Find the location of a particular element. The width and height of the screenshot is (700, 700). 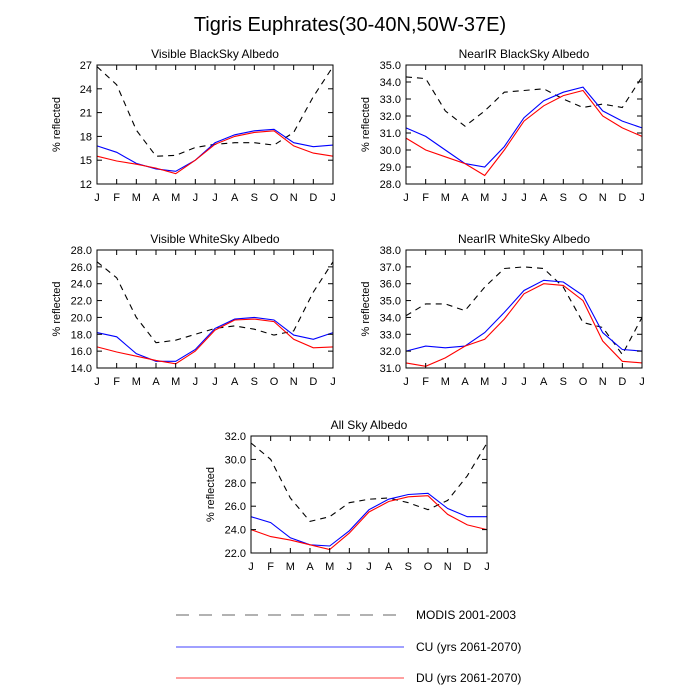

y-tick-label: 30.0 is located at coordinates (235, 460).